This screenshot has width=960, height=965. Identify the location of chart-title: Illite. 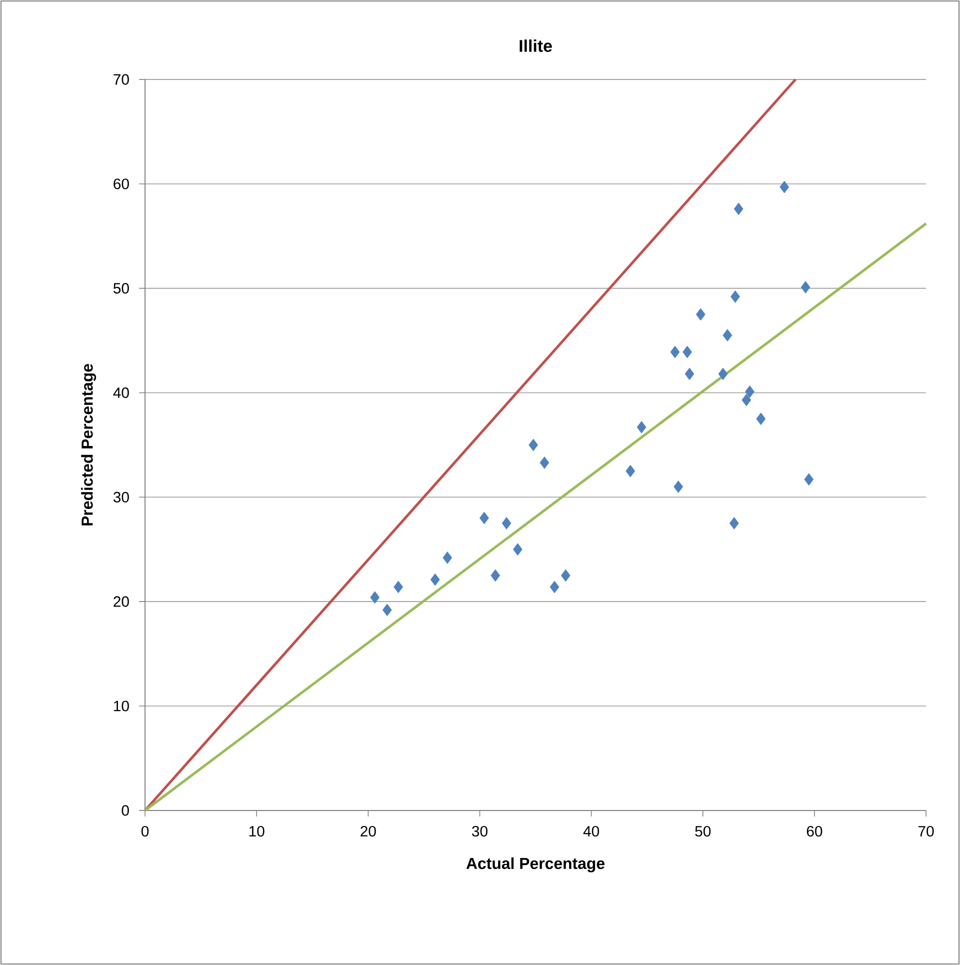
(536, 46).